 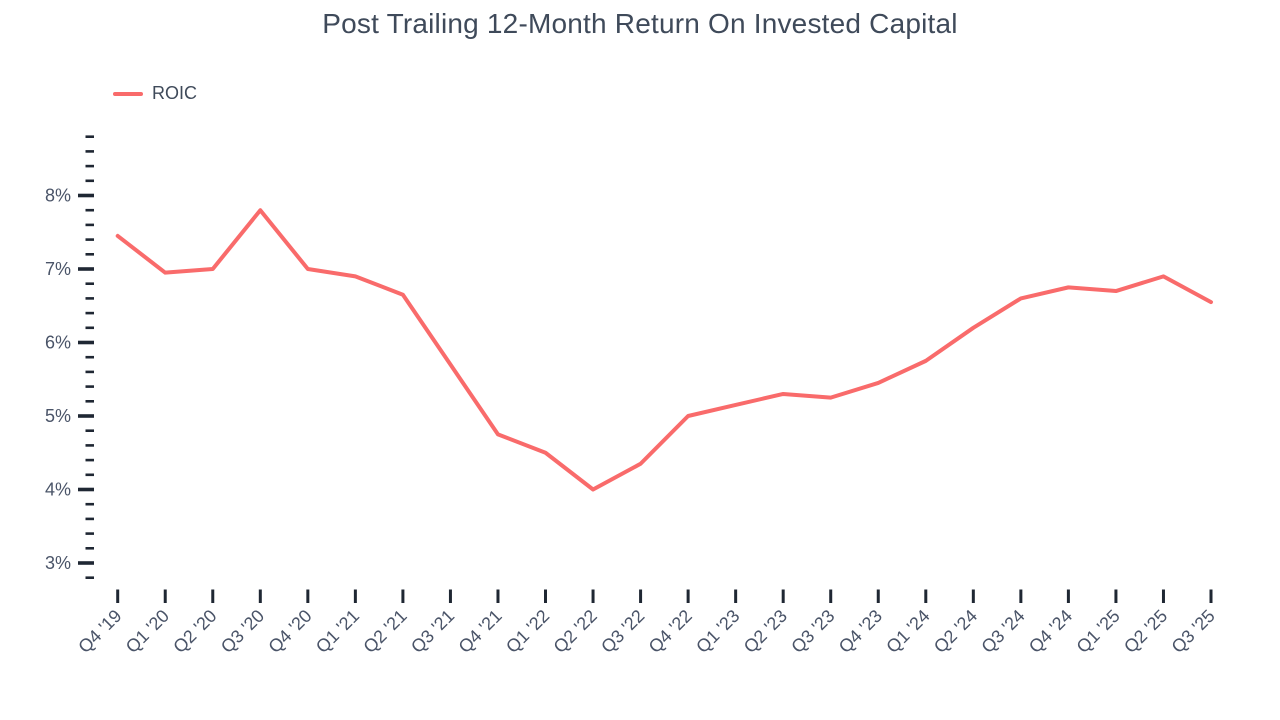 What do you see at coordinates (527, 631) in the screenshot?
I see `x-axis-label: Q1 '22` at bounding box center [527, 631].